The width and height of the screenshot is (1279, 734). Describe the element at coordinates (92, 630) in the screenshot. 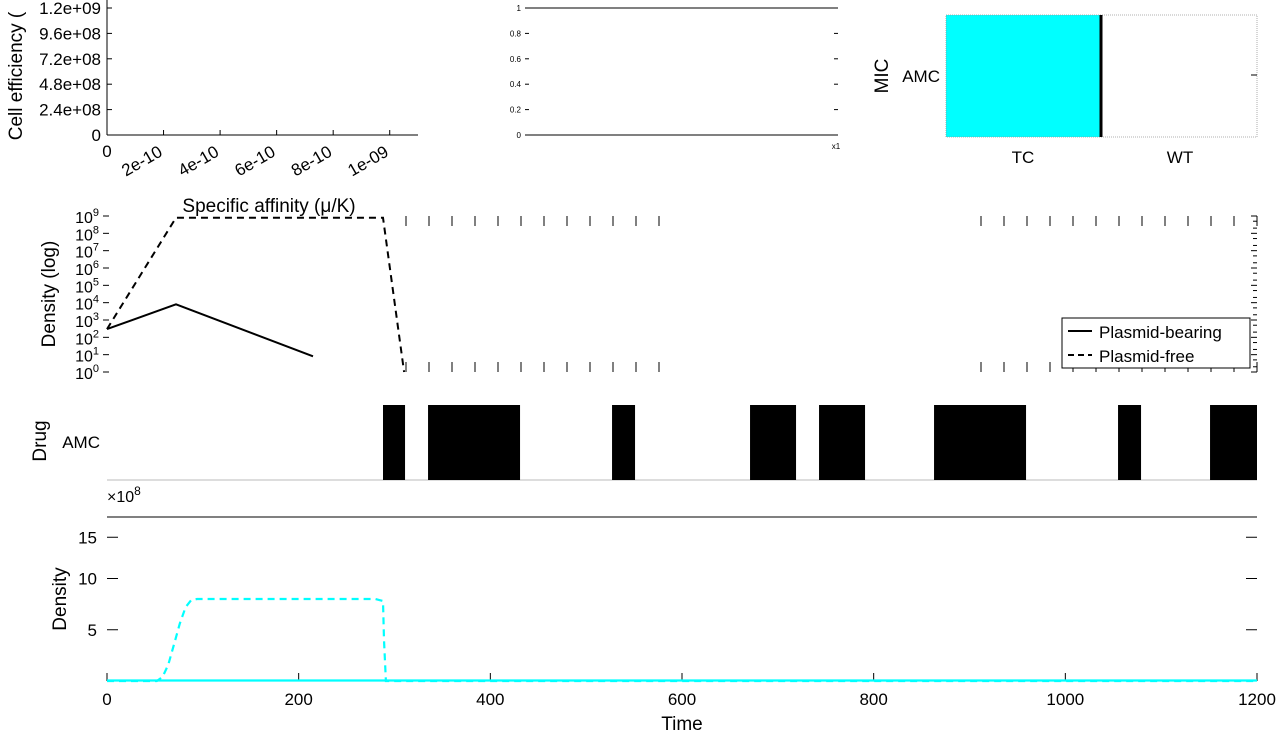

I see `p6-y-tick-label: 5` at that location.